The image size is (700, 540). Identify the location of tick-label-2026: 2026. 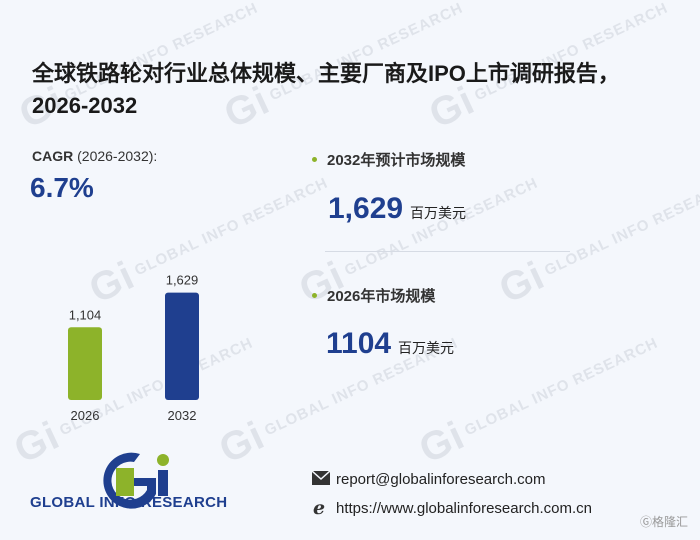
(85, 415).